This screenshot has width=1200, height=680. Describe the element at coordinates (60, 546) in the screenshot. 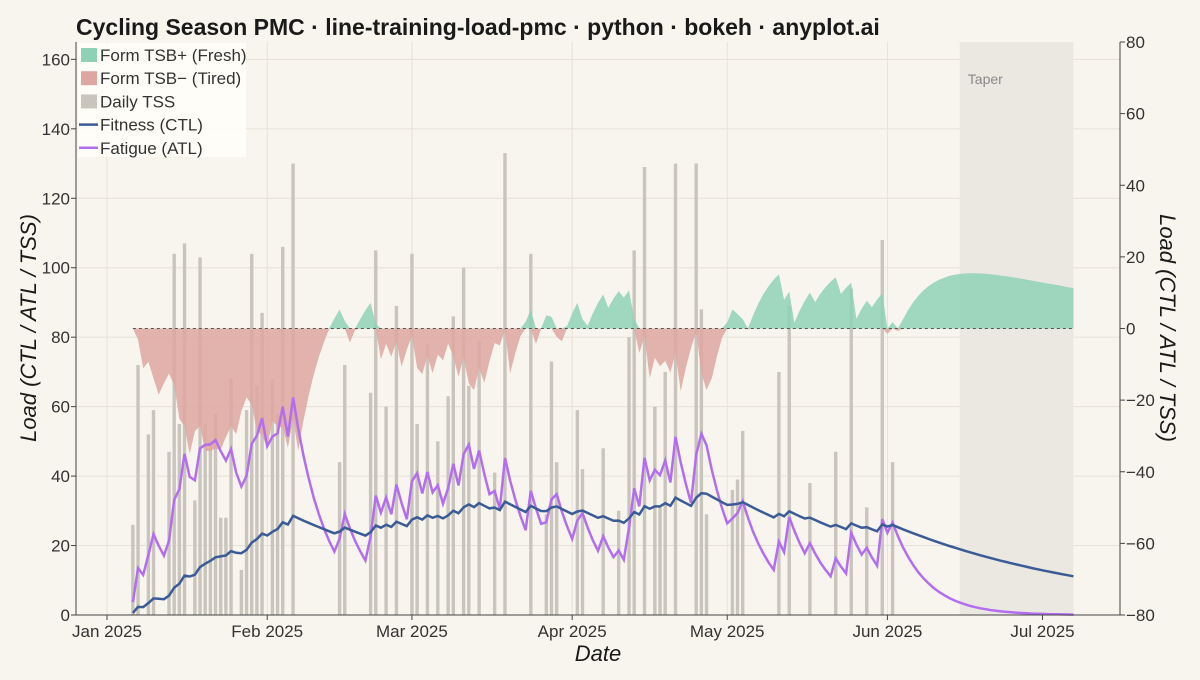

I see `y-tick-label-left: 20` at that location.